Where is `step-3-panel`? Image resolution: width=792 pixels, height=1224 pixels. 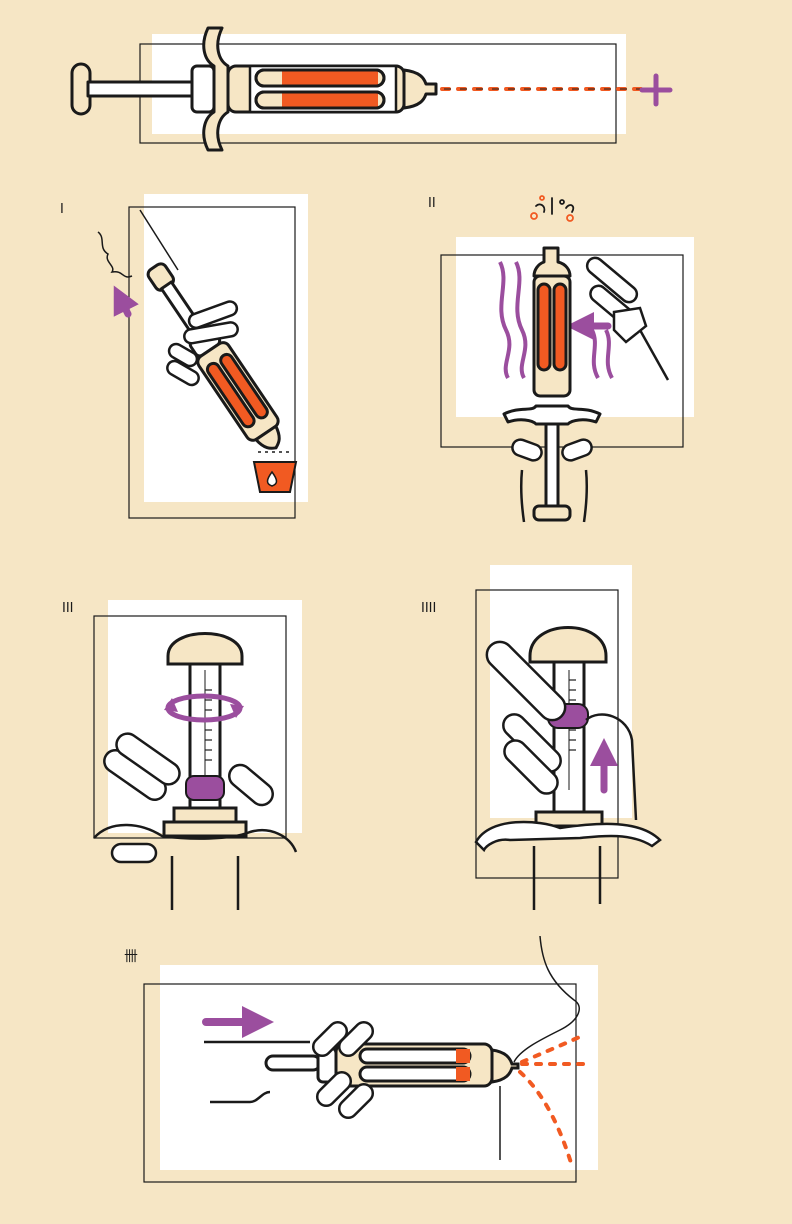 step-3-panel is located at coordinates (197, 755).